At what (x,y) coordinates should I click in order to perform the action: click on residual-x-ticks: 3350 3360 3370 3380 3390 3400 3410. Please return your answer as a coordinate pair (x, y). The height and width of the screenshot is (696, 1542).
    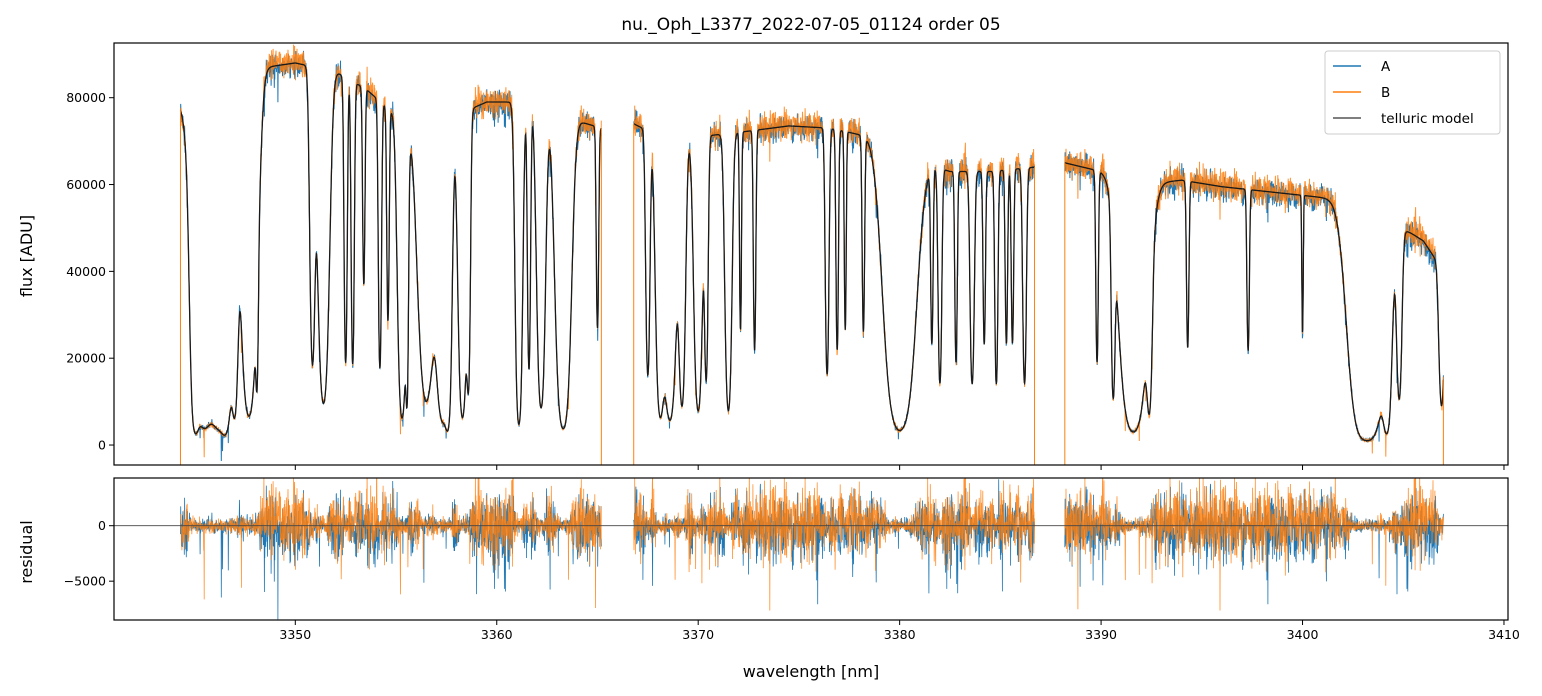
    Looking at the image, I should click on (899, 631).